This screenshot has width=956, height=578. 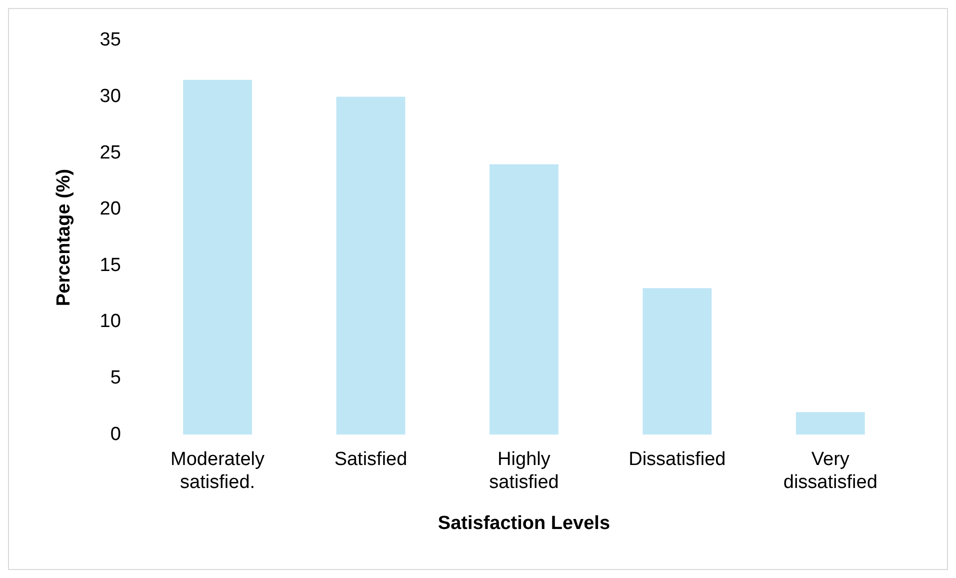 I want to click on y-tick-label: 10, so click(x=110, y=321).